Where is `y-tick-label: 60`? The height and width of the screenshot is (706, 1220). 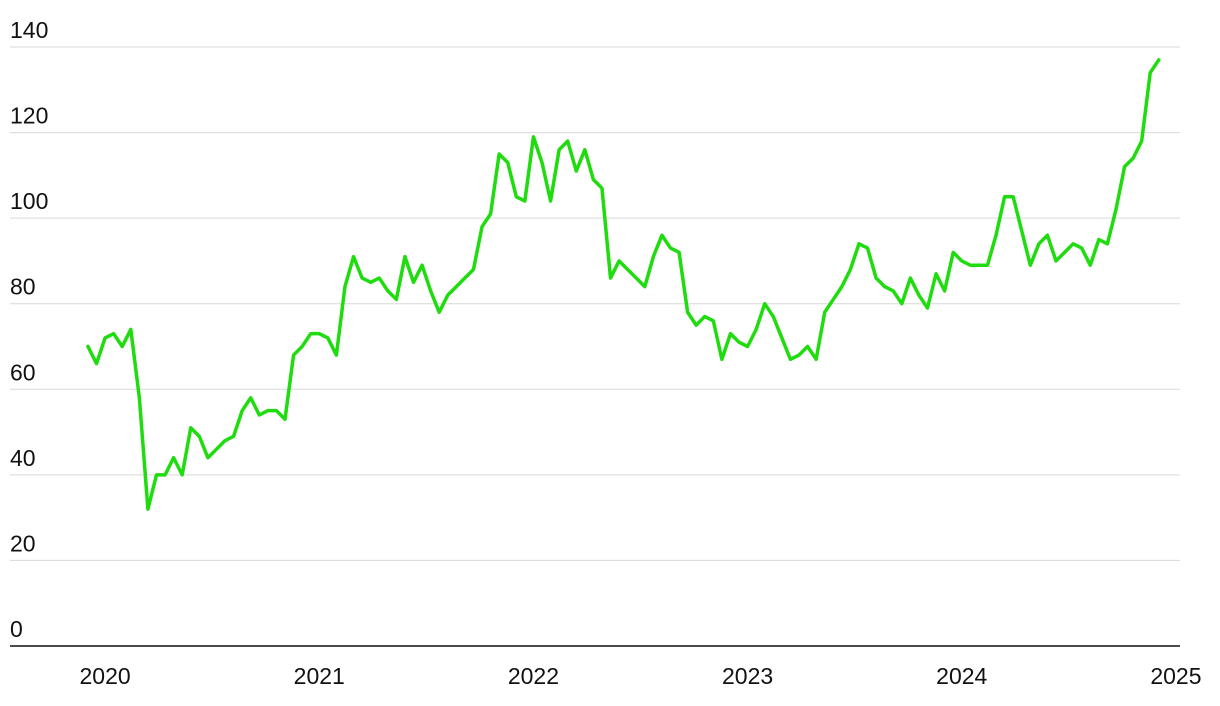 y-tick-label: 60 is located at coordinates (23, 372).